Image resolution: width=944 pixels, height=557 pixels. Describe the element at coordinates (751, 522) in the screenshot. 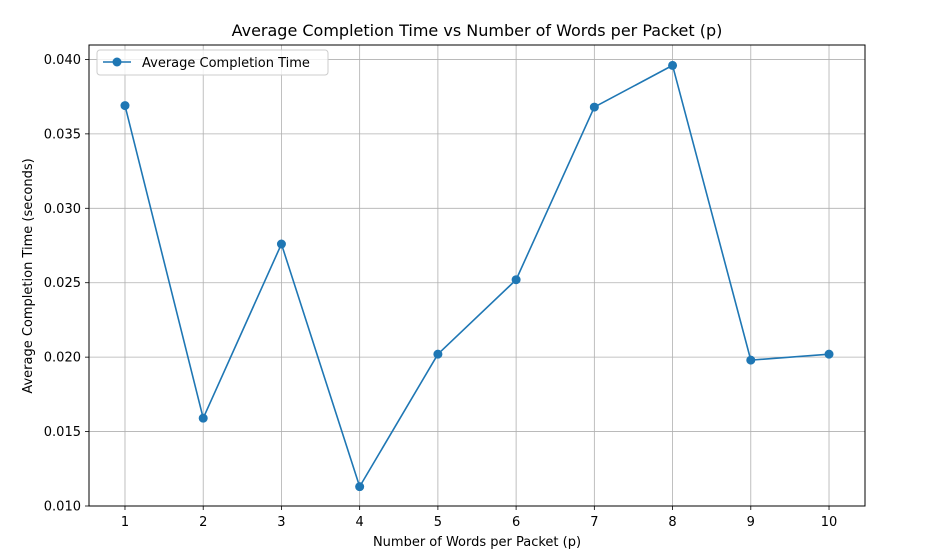

I see `x-tick-label: 9` at that location.